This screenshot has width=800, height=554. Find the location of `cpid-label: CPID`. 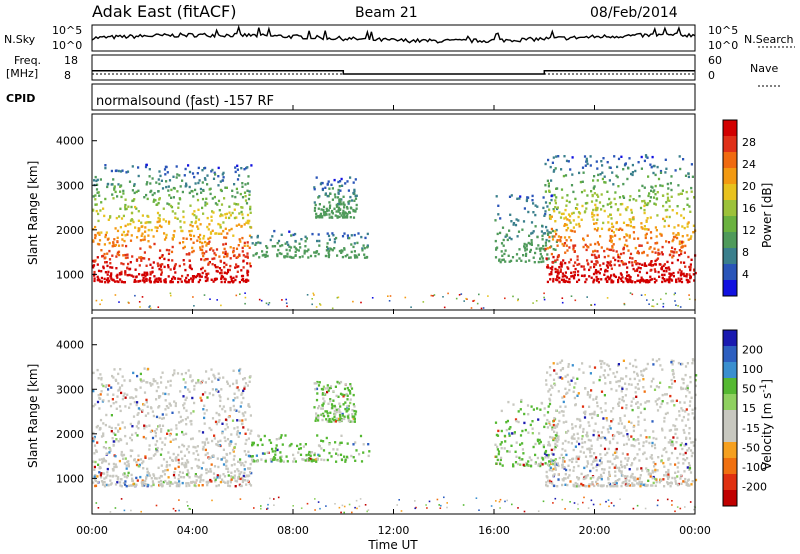

cpid-label: CPID is located at coordinates (20, 98).